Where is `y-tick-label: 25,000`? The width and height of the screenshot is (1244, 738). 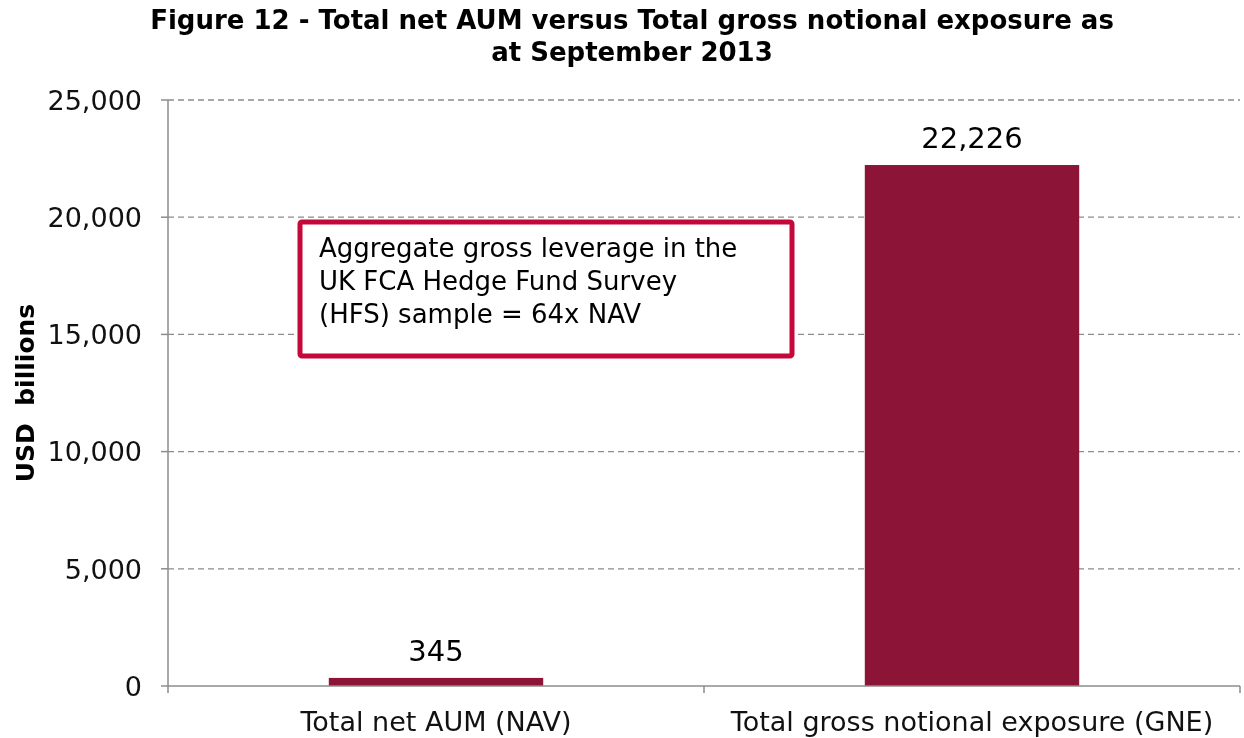 y-tick-label: 25,000 is located at coordinates (94, 100).